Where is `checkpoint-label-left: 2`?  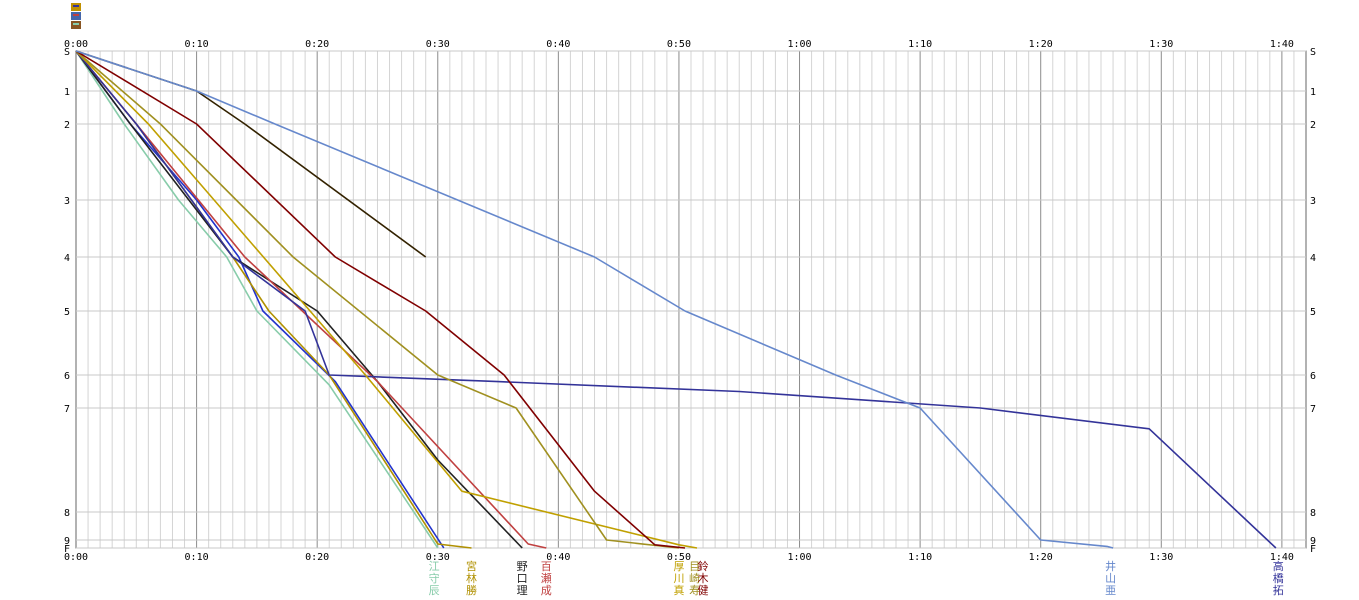 checkpoint-label-left: 2 is located at coordinates (67, 125).